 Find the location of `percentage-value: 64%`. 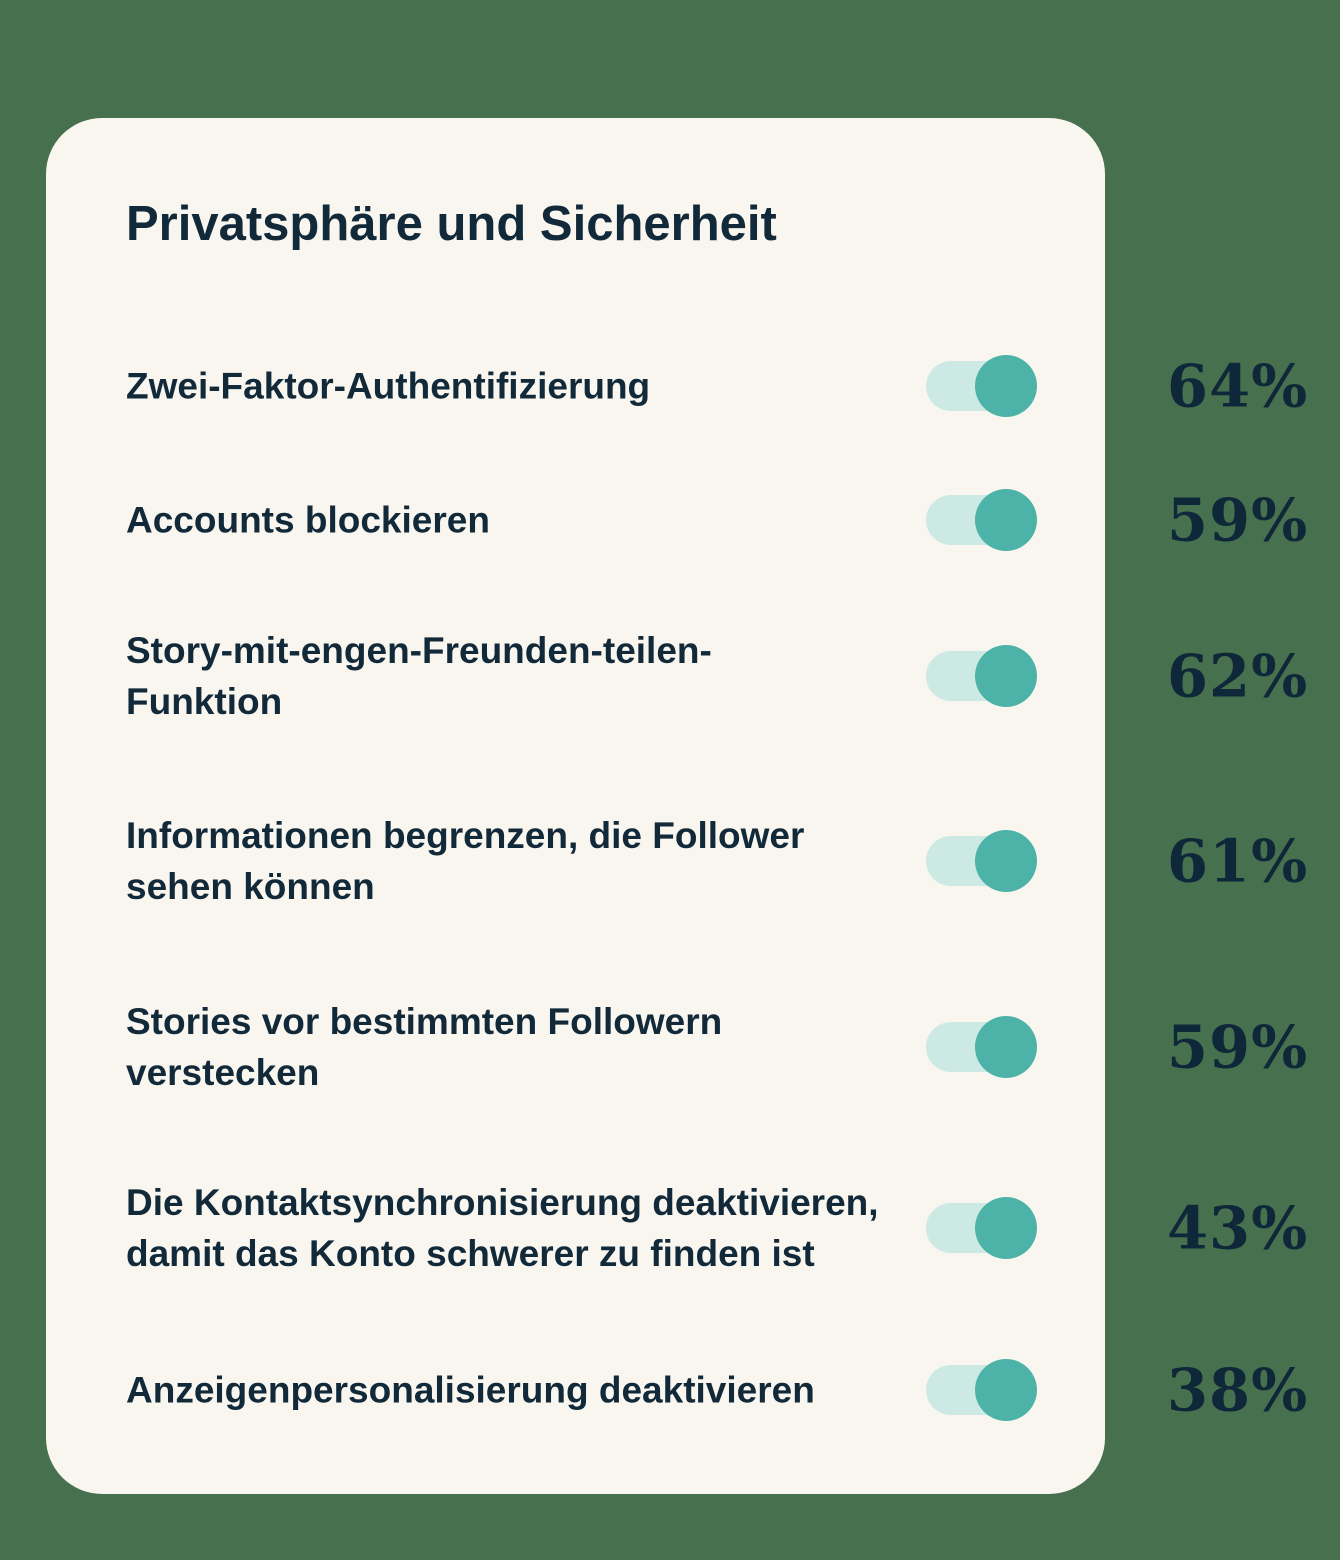

percentage-value: 64% is located at coordinates (1238, 386).